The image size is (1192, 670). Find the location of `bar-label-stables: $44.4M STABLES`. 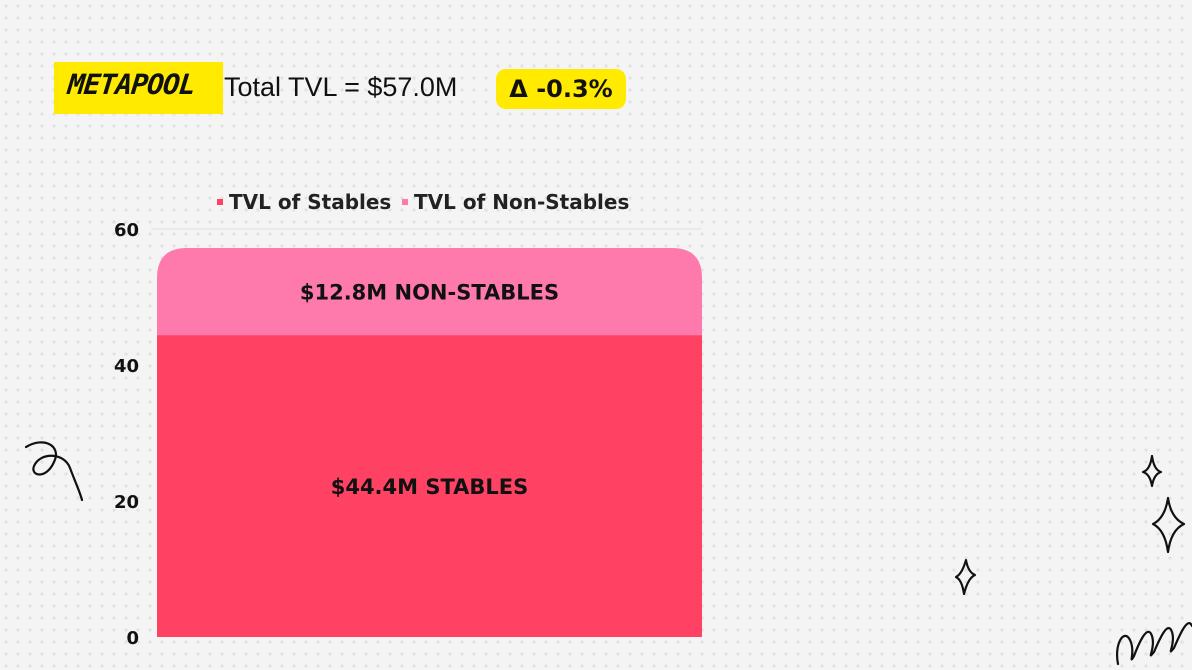

bar-label-stables: $44.4M STABLES is located at coordinates (430, 487).